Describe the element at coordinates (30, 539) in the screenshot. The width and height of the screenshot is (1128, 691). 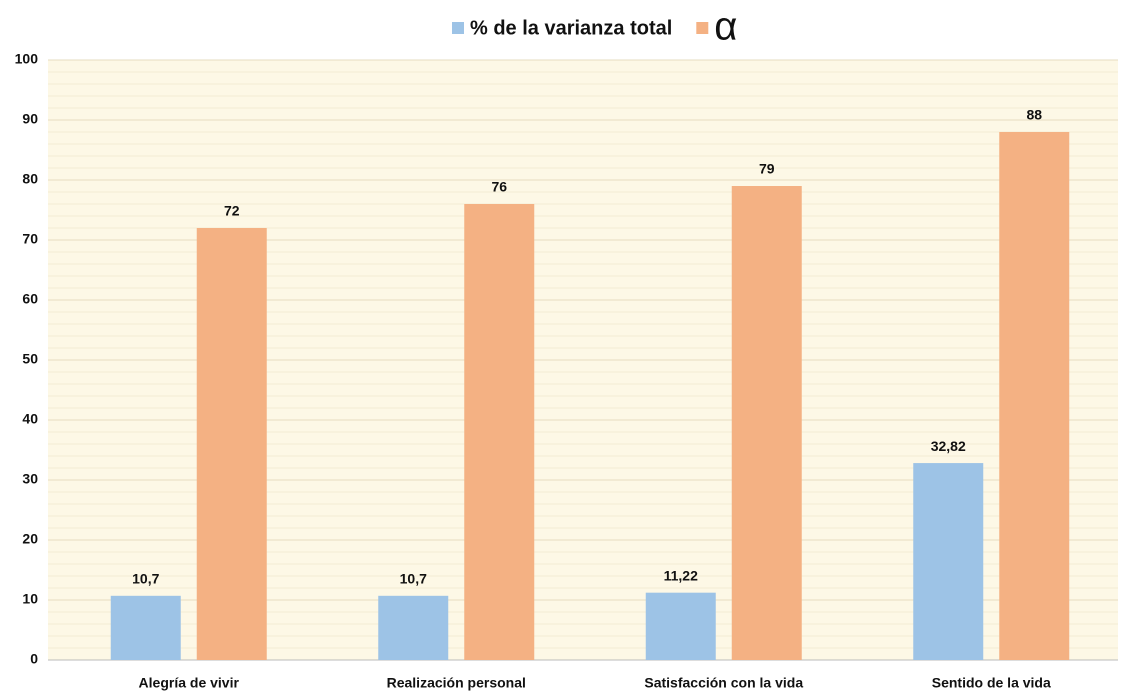
I see `y-tick-label: 20` at that location.